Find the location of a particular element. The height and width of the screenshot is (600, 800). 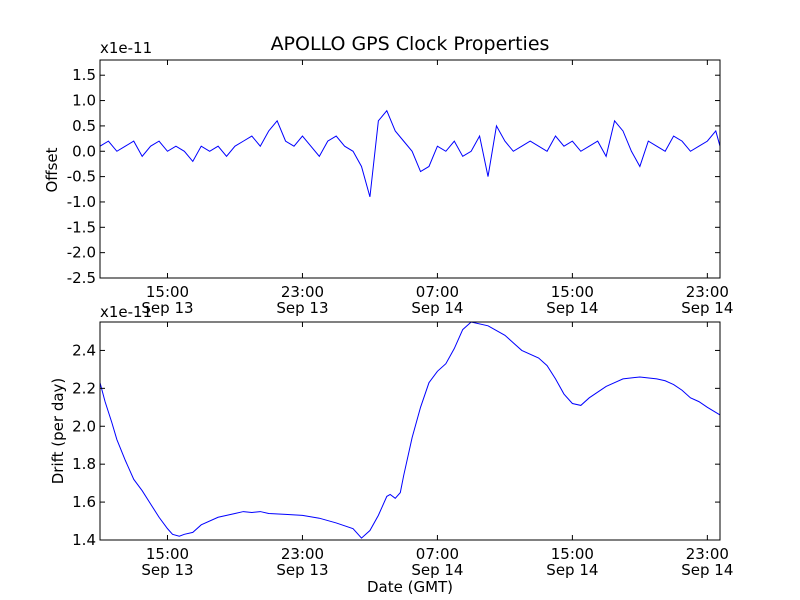

offset-y-tick-label: -0.5 is located at coordinates (81, 177).